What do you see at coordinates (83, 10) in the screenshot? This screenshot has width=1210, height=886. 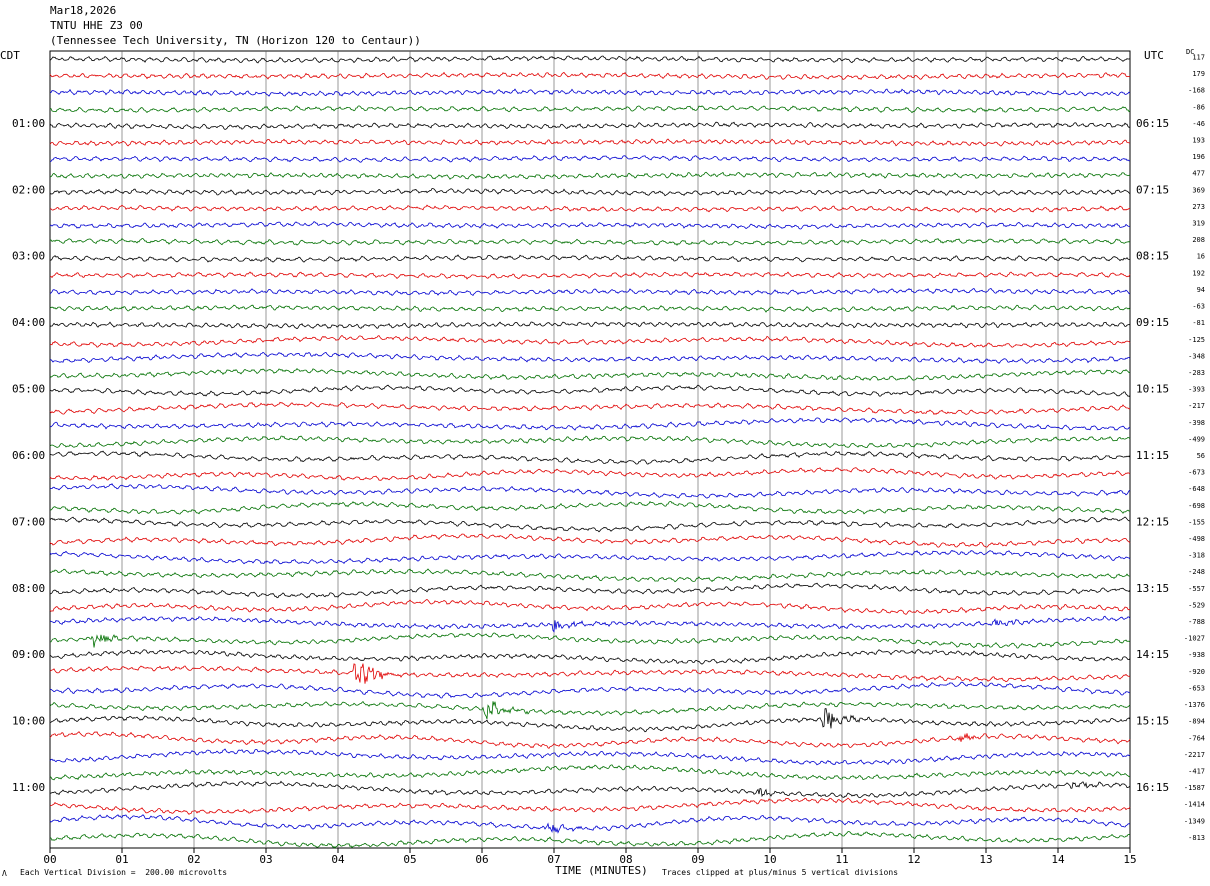 I see `header-date: Mar18,2026` at bounding box center [83, 10].